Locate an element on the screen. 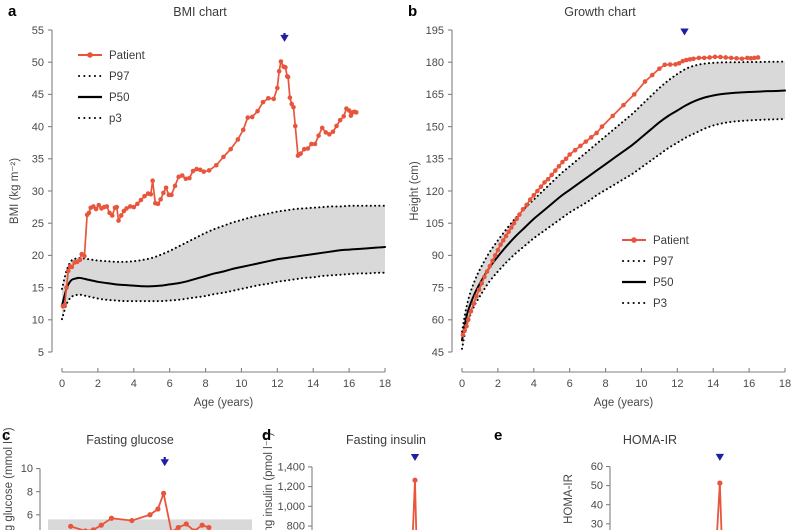 Image resolution: width=800 pixels, height=530 pixels. percentile-curve-p50 is located at coordinates (223, 276).